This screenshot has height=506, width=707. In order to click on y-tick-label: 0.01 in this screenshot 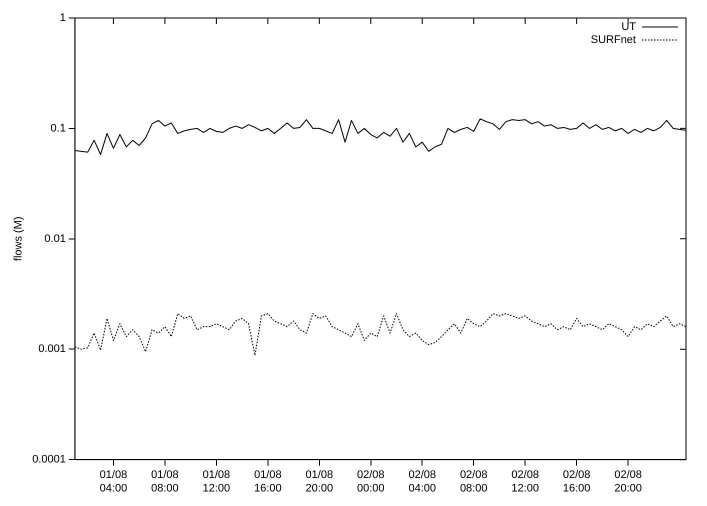, I will do `click(55, 238)`.